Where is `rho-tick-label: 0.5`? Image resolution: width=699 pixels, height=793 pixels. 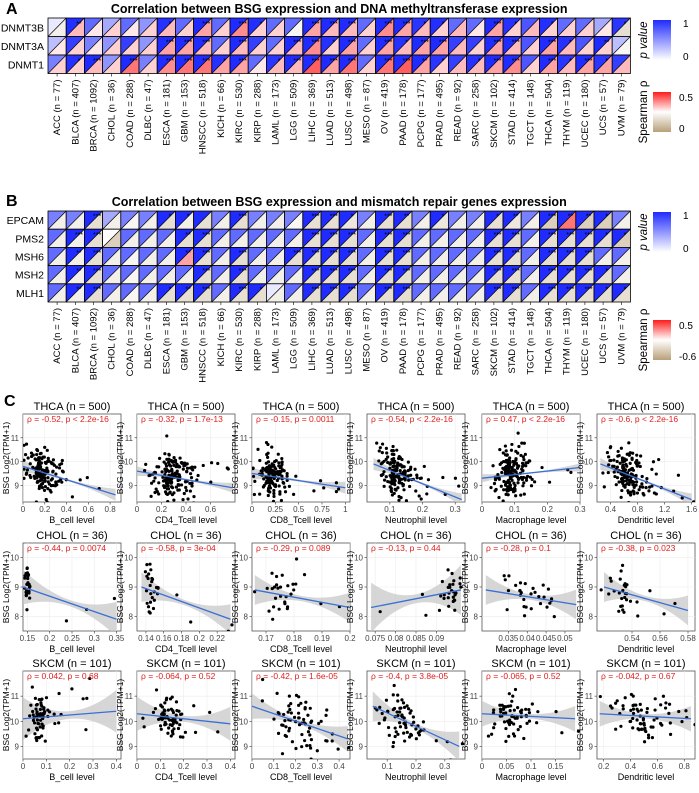
rho-tick-label: 0.5 is located at coordinates (686, 326).